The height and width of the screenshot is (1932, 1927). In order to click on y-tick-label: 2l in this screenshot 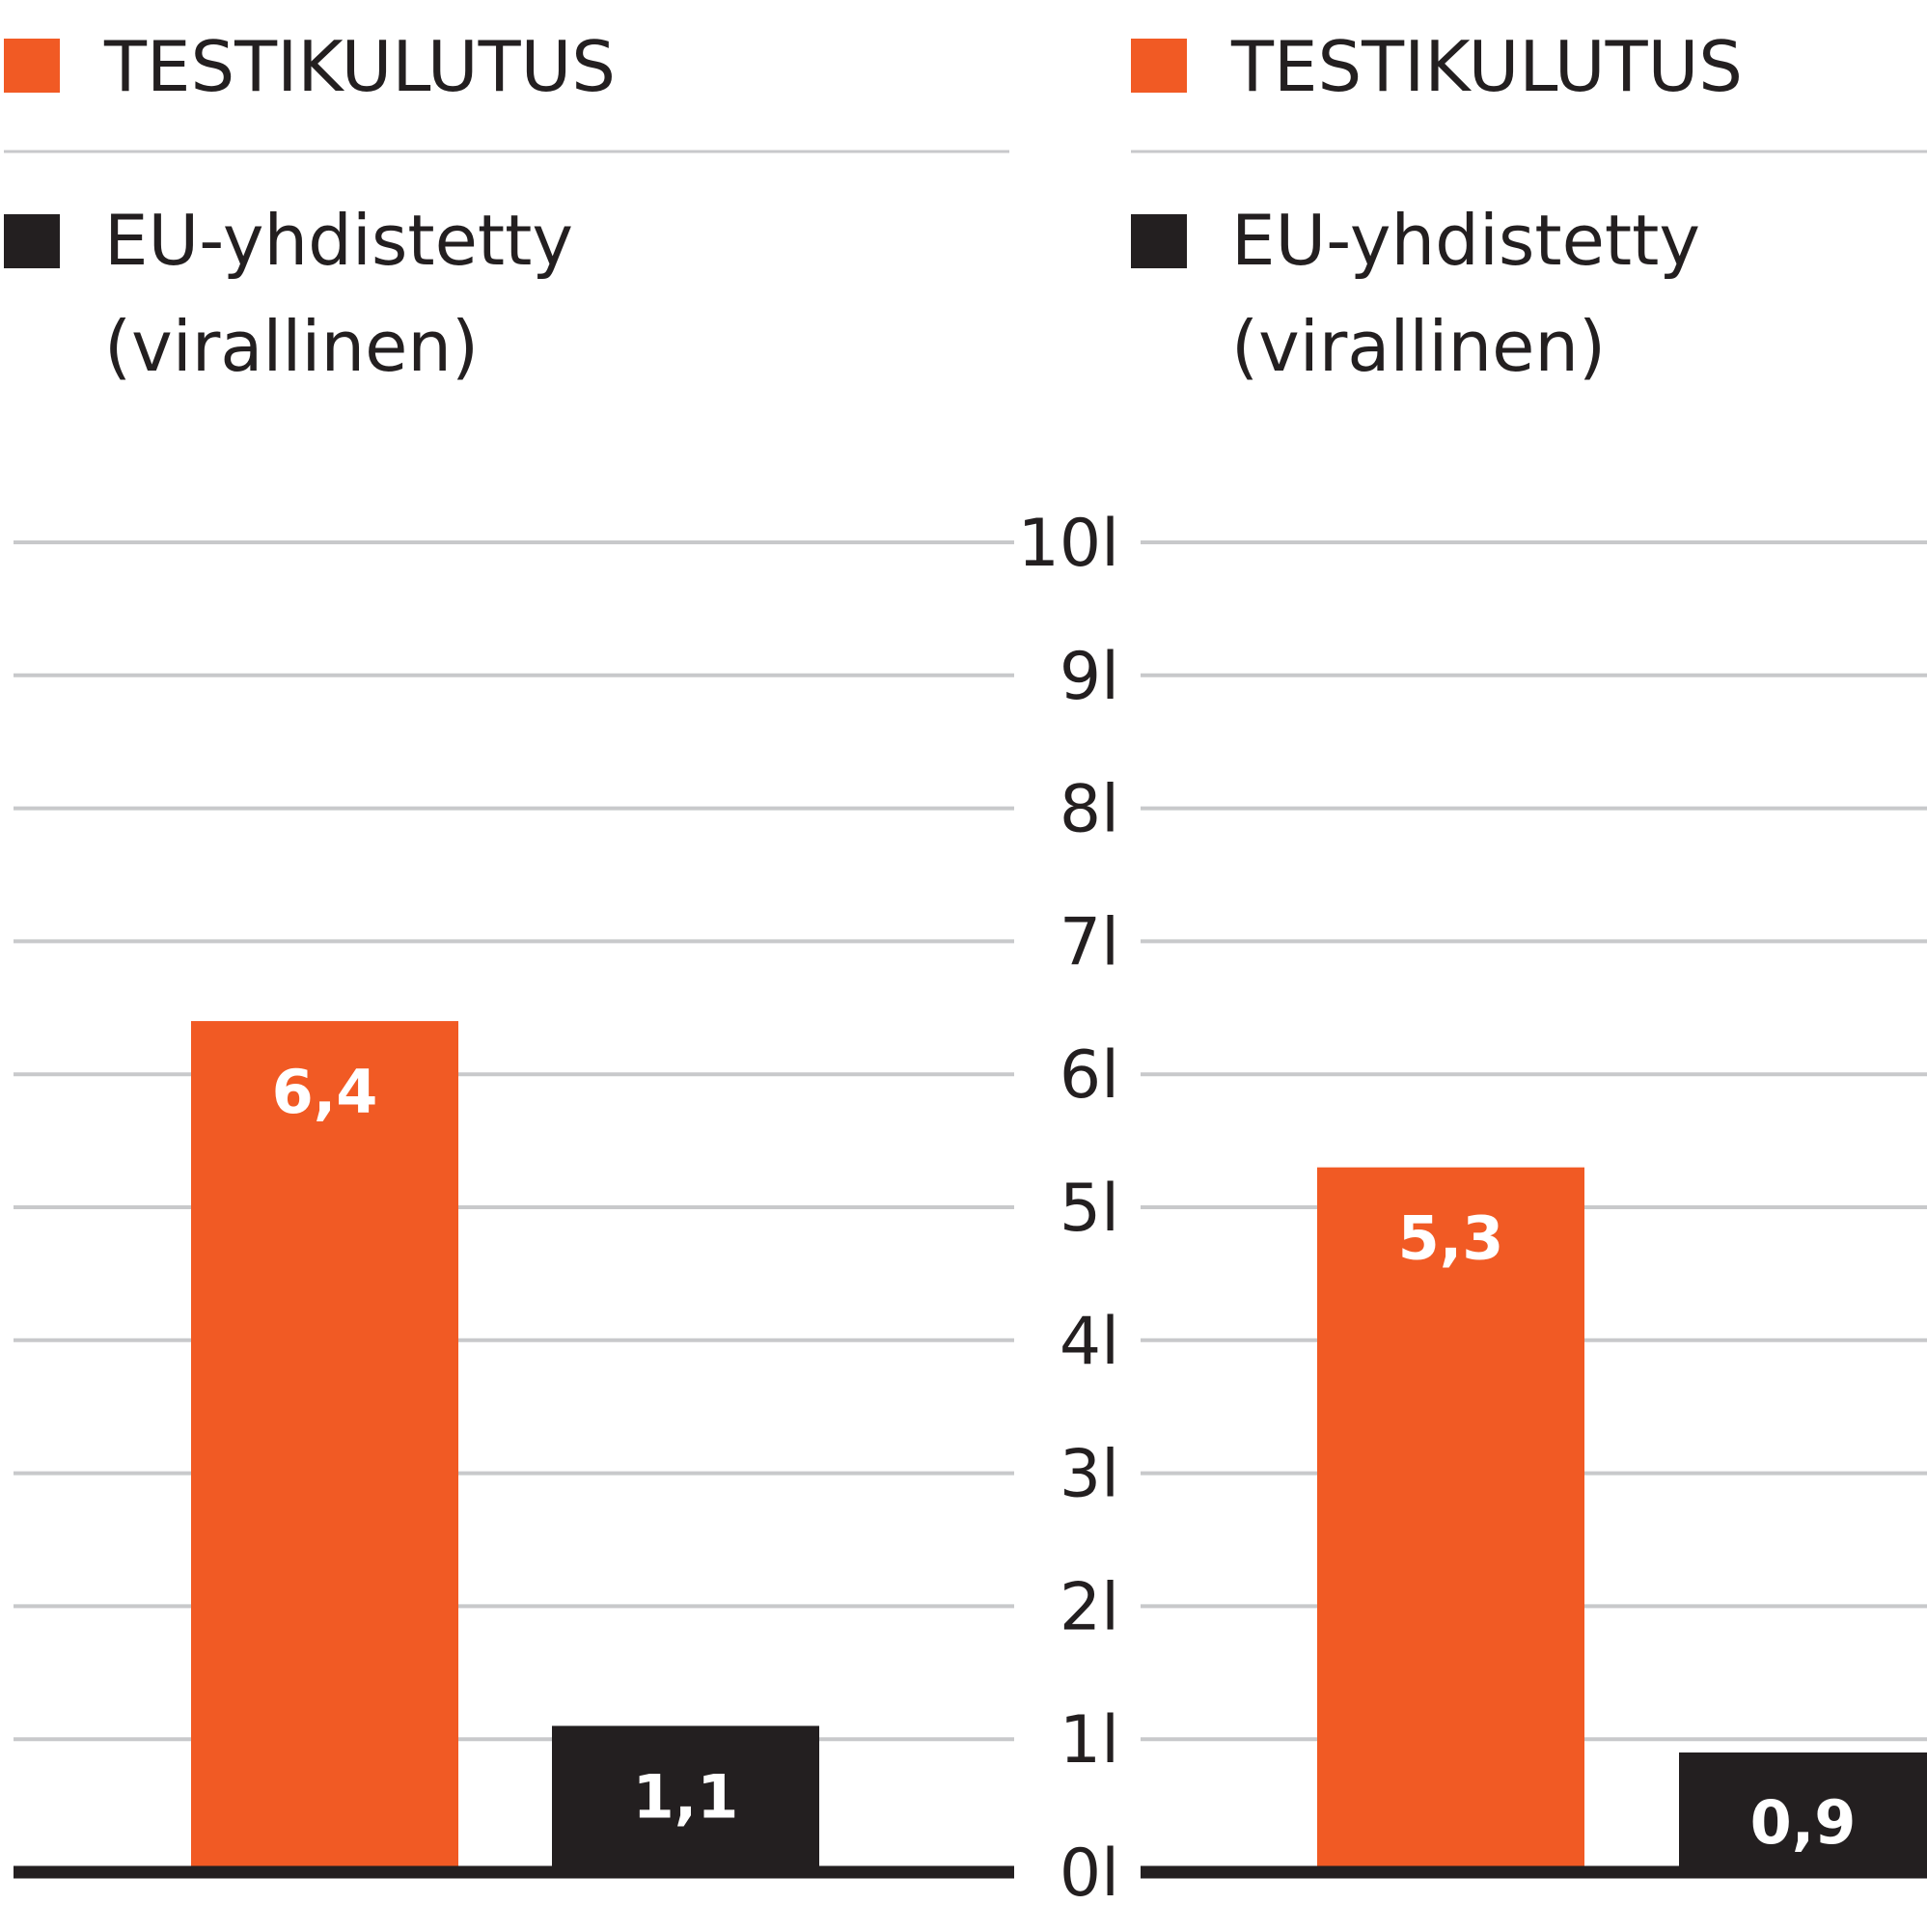, I will do `click(1089, 1607)`.